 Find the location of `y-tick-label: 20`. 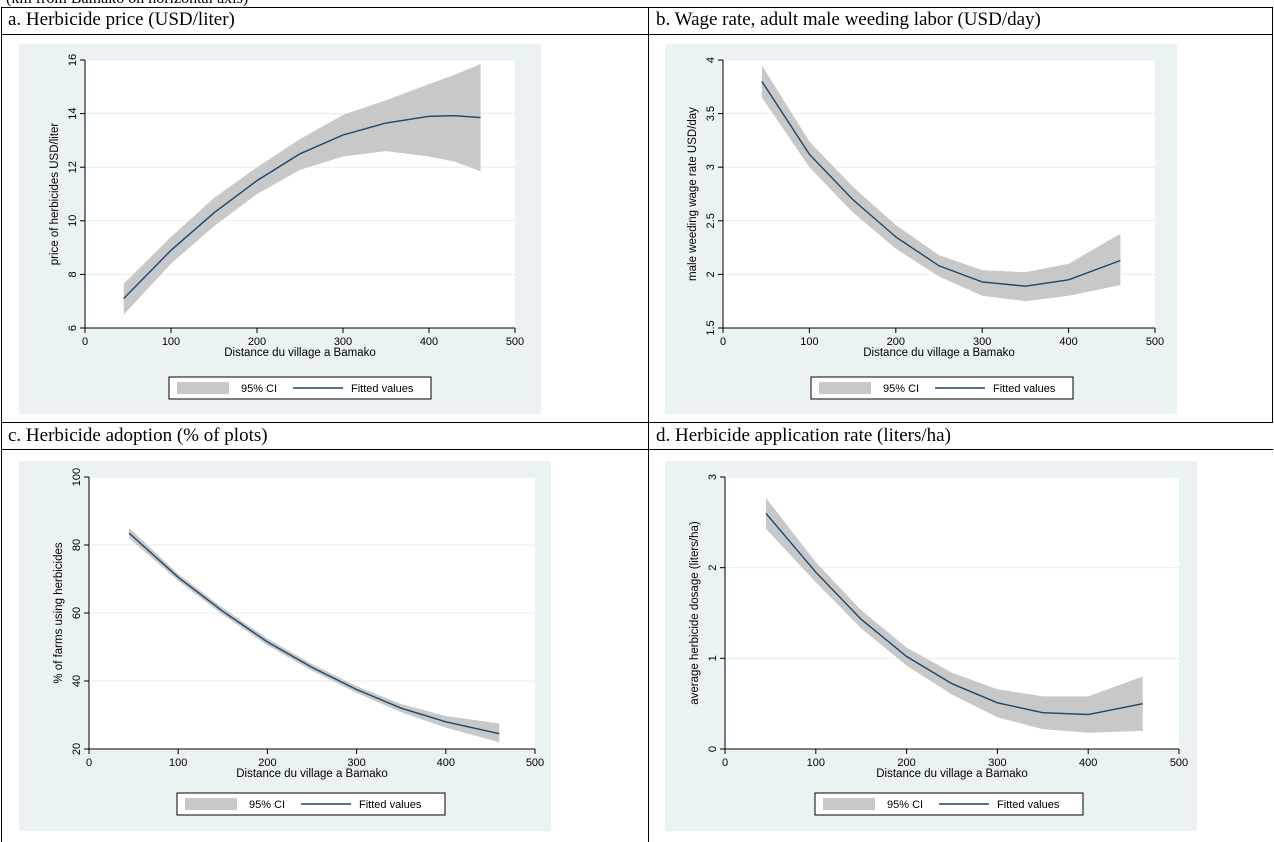

y-tick-label: 20 is located at coordinates (77, 749).